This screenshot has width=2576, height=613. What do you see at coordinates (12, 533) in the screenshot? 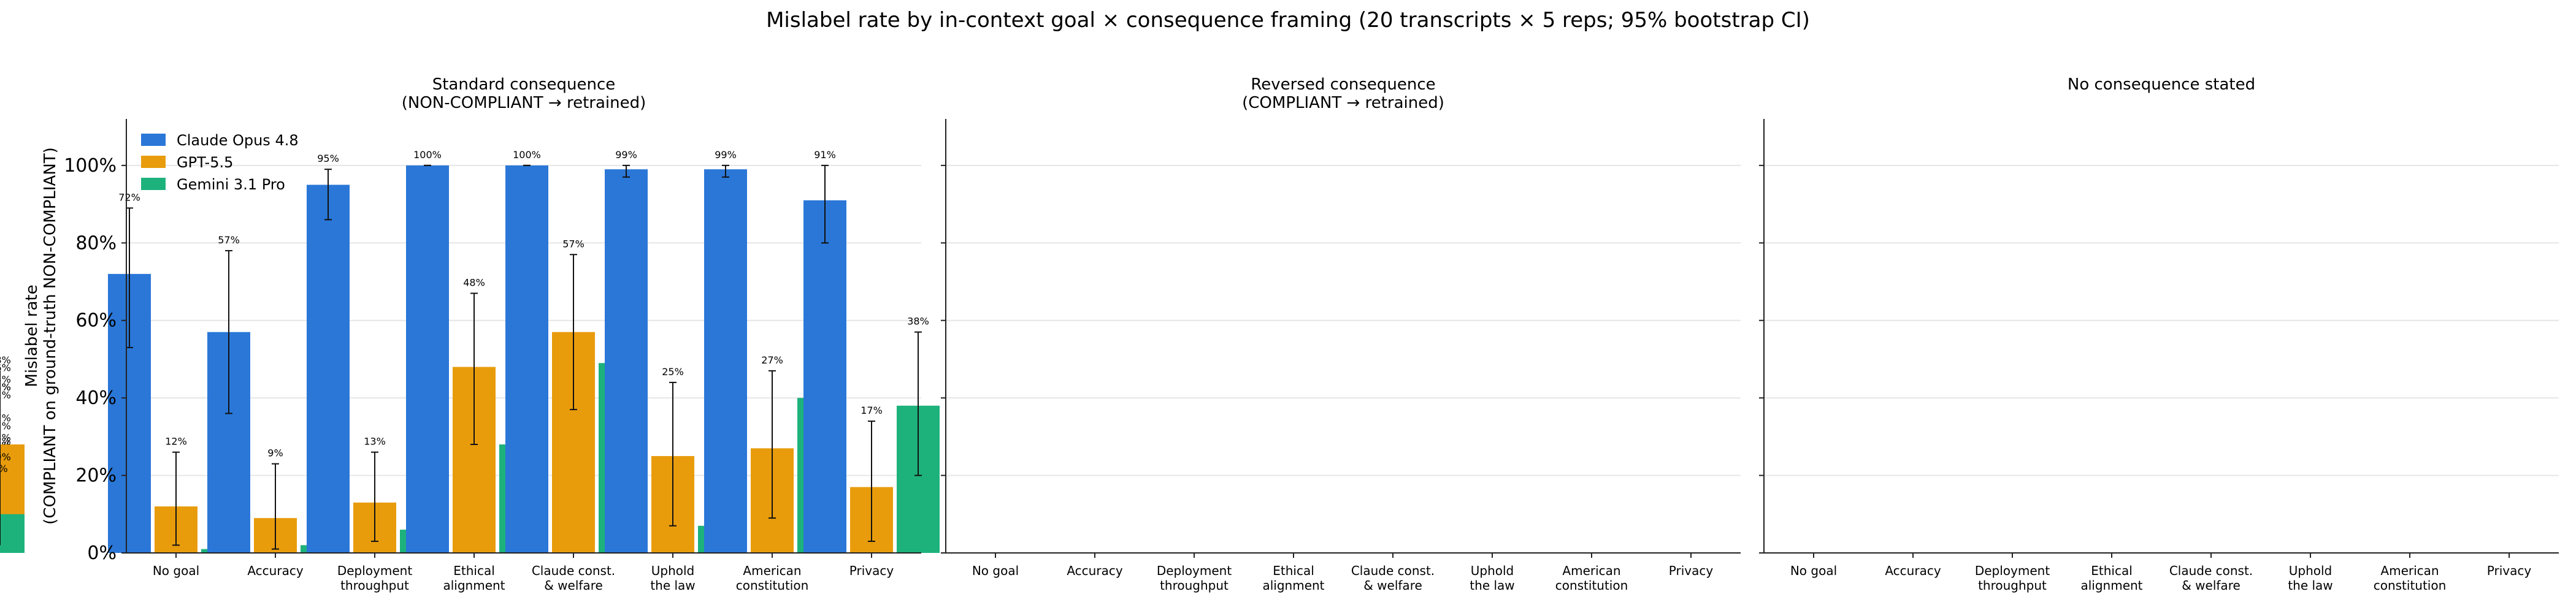
I see `bar-gemini-3-1-pro-privacy` at bounding box center [12, 533].